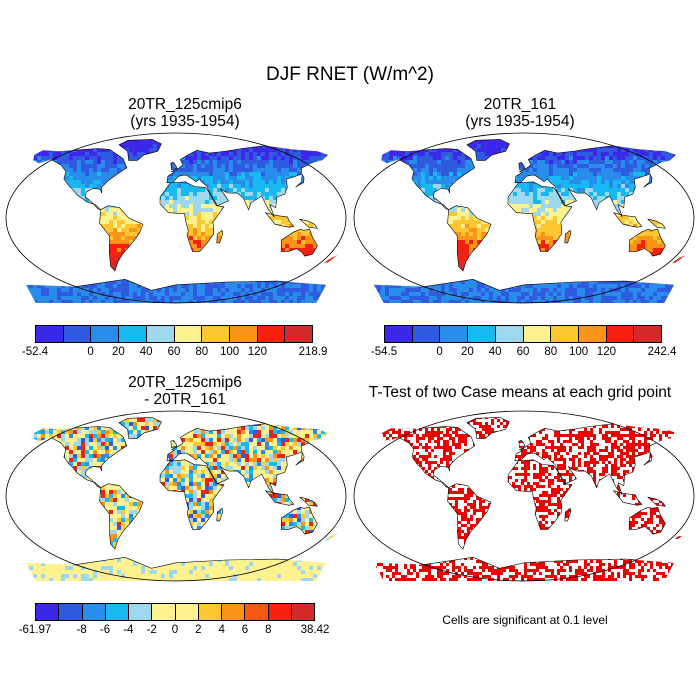 Image resolution: width=700 pixels, height=700 pixels. What do you see at coordinates (520, 104) in the screenshot?
I see `panel-title-line1: 20TR_161` at bounding box center [520, 104].